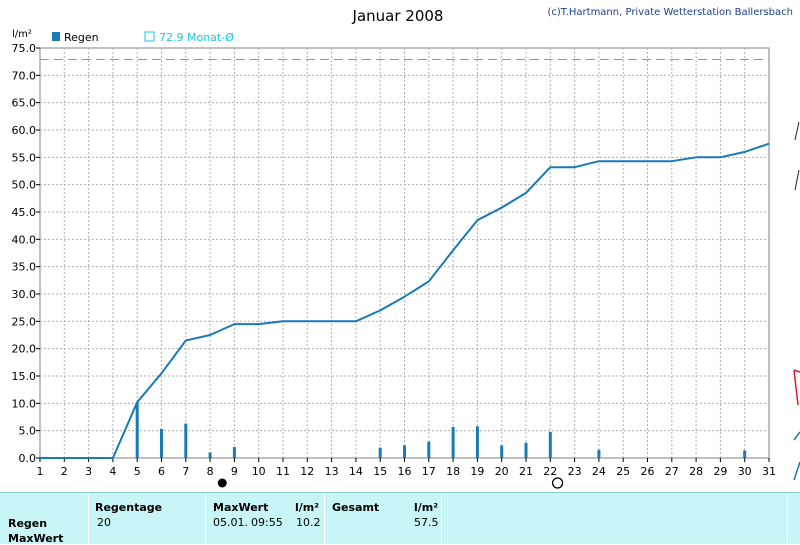 The image size is (800, 545). What do you see at coordinates (332, 471) in the screenshot?
I see `x-tick-label: 13` at bounding box center [332, 471].